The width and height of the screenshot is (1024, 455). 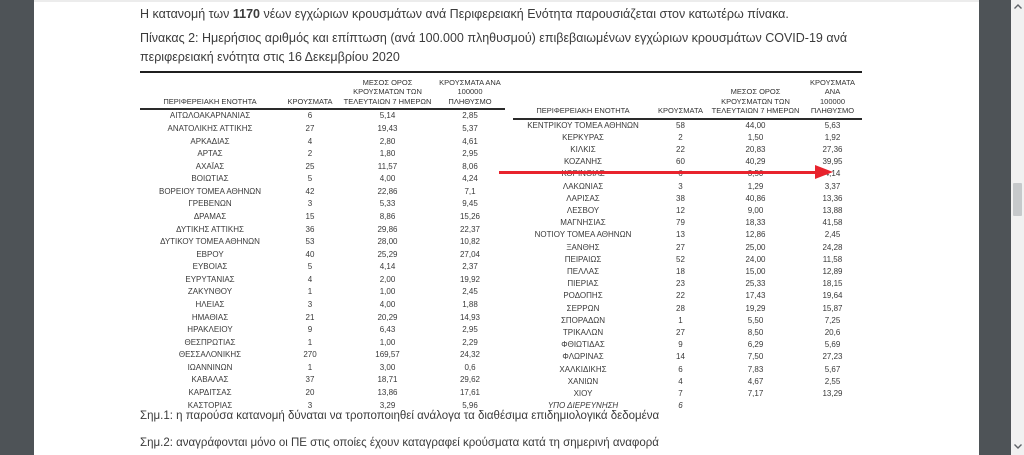 What do you see at coordinates (680, 357) in the screenshot?
I see `cases-cell: 14` at bounding box center [680, 357].